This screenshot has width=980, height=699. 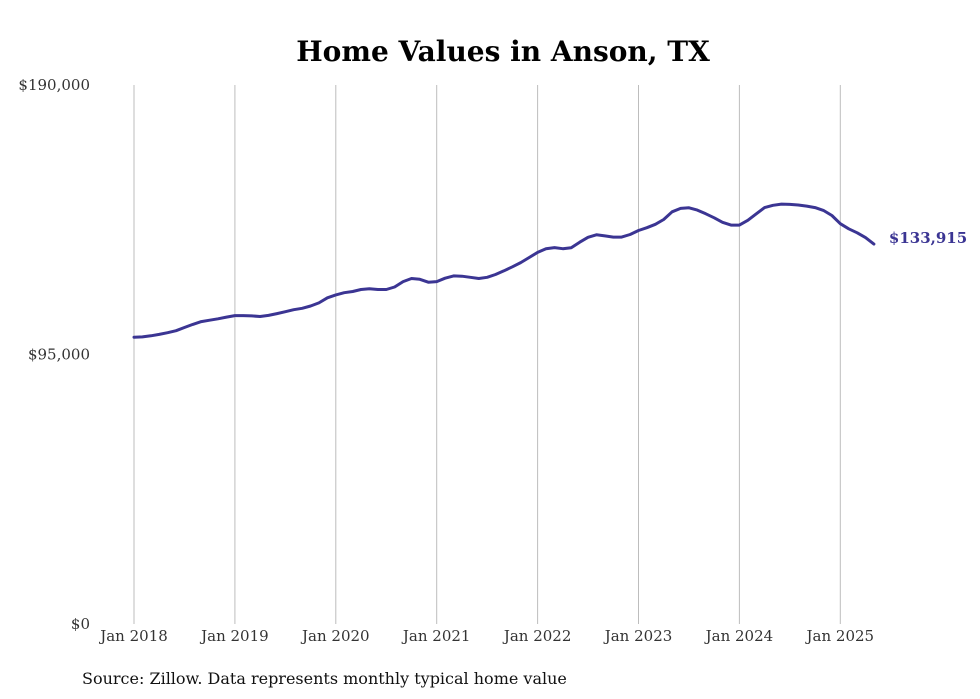 What do you see at coordinates (503, 51) in the screenshot?
I see `chart-title: Home Values in Anson, TX` at bounding box center [503, 51].